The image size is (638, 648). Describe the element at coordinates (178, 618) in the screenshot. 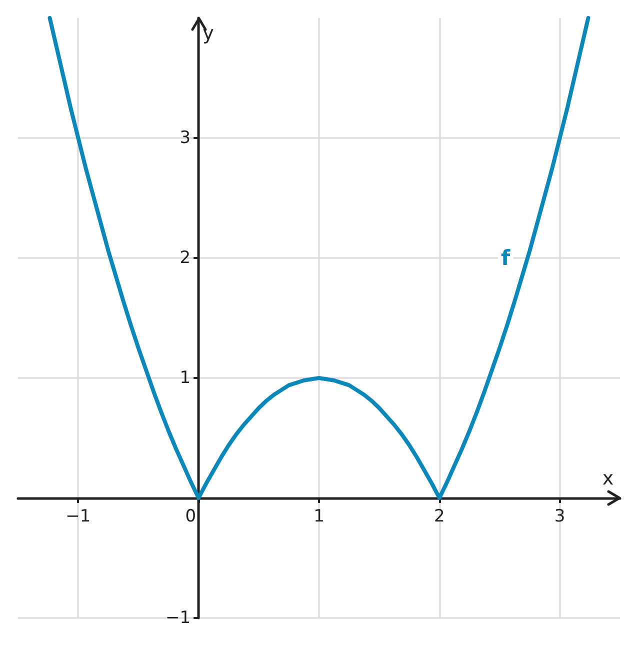

I see `y-tick-label: −1` at that location.